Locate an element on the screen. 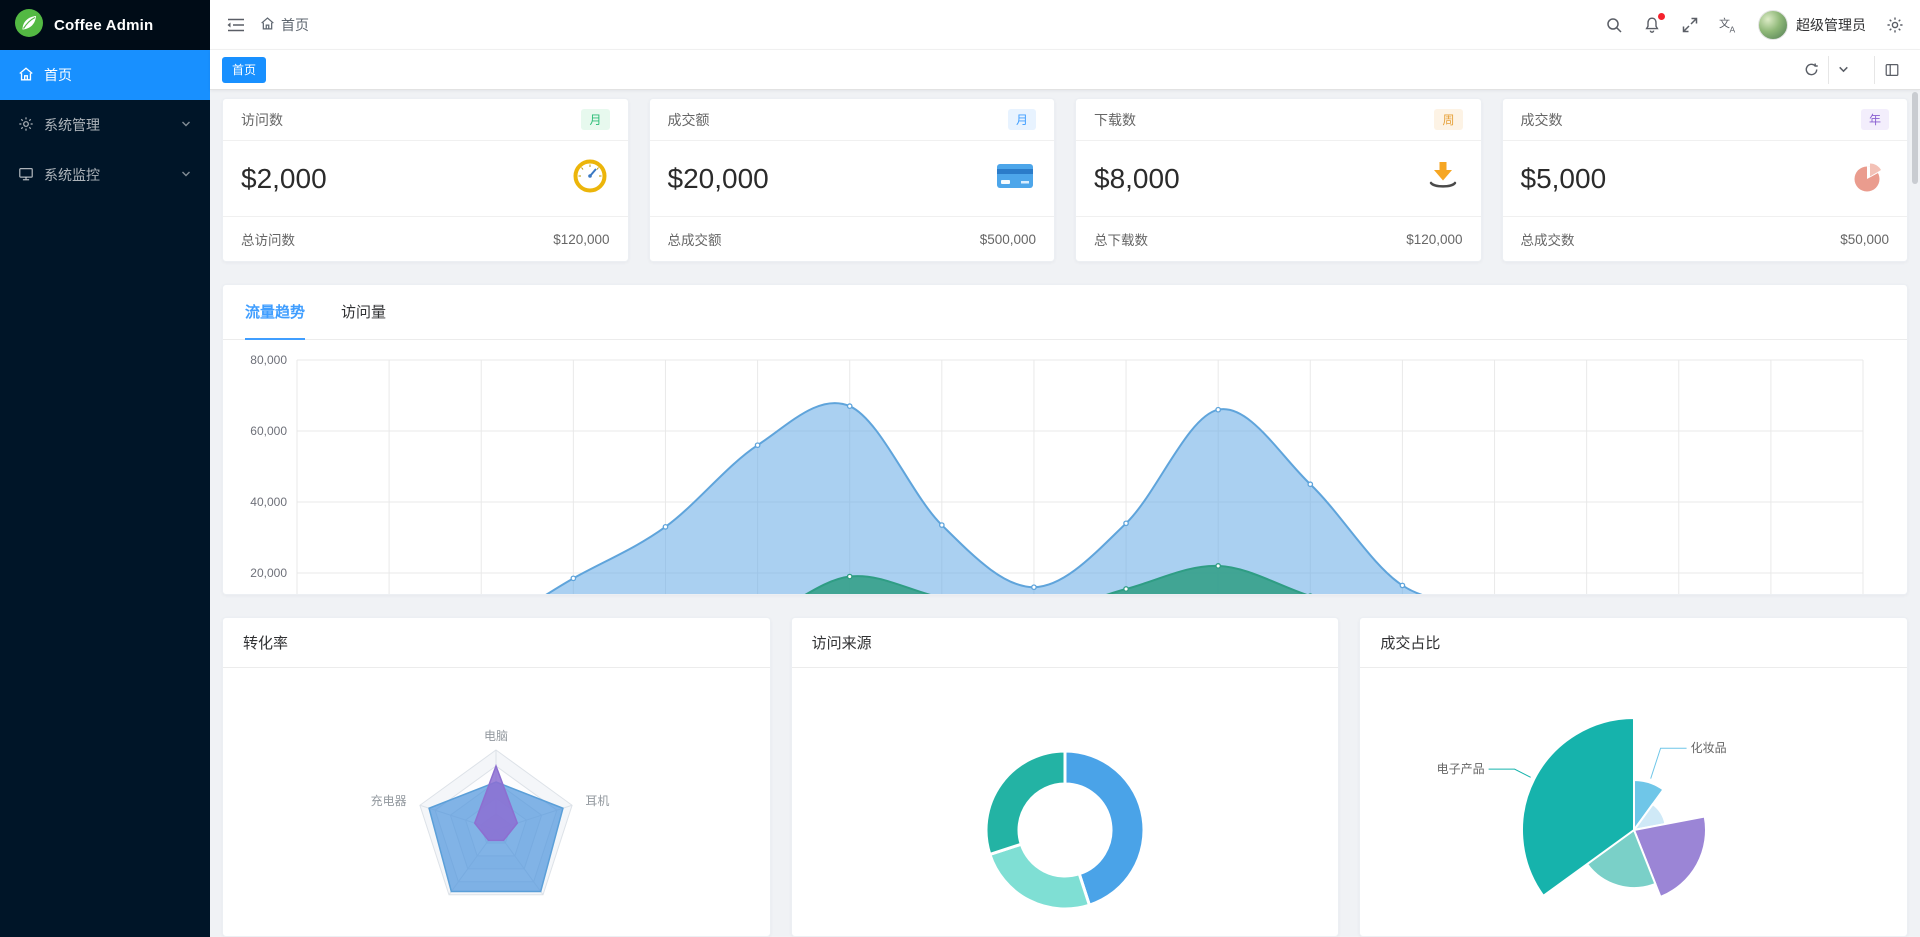 This screenshot has width=1920, height=937. card-title: 转化率 is located at coordinates (266, 643).